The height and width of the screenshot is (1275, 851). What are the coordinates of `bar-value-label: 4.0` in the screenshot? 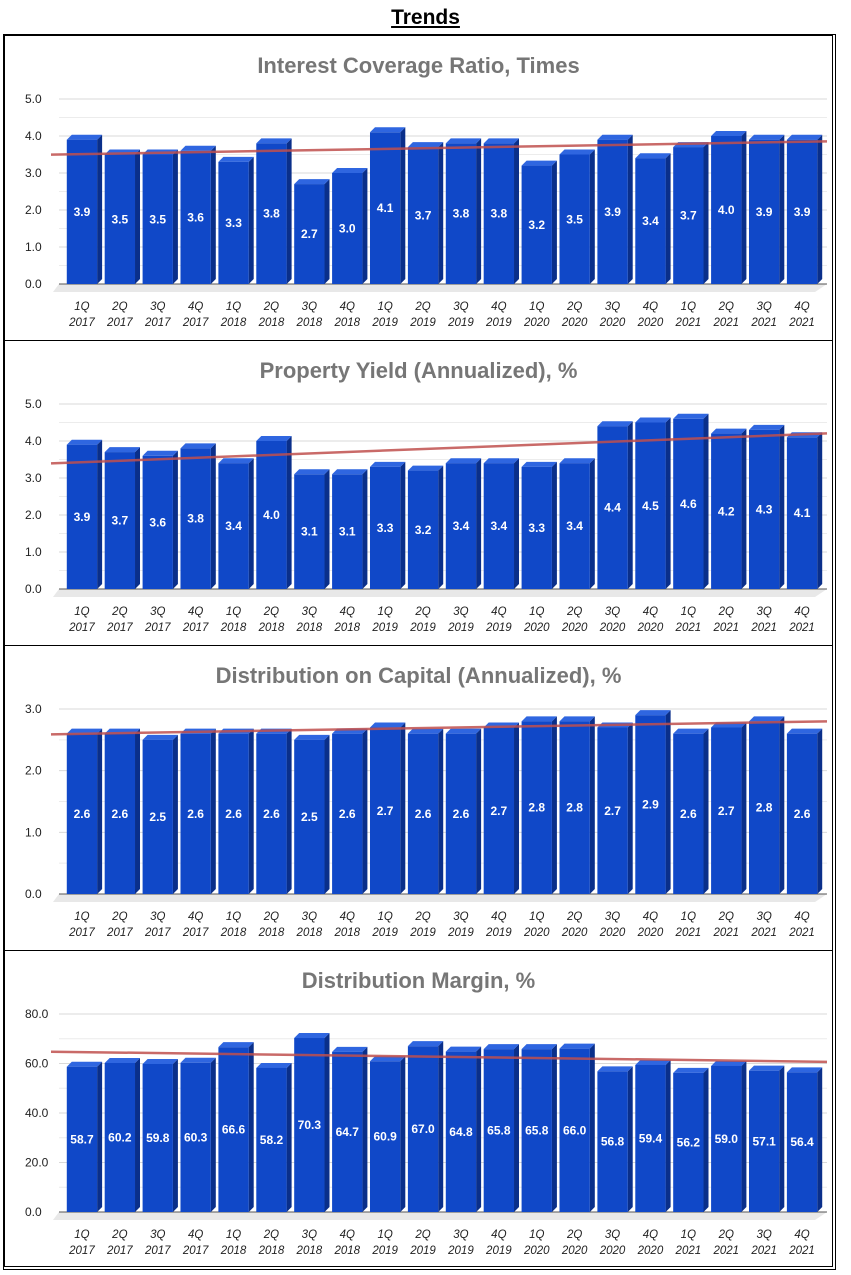 It's located at (271, 515).